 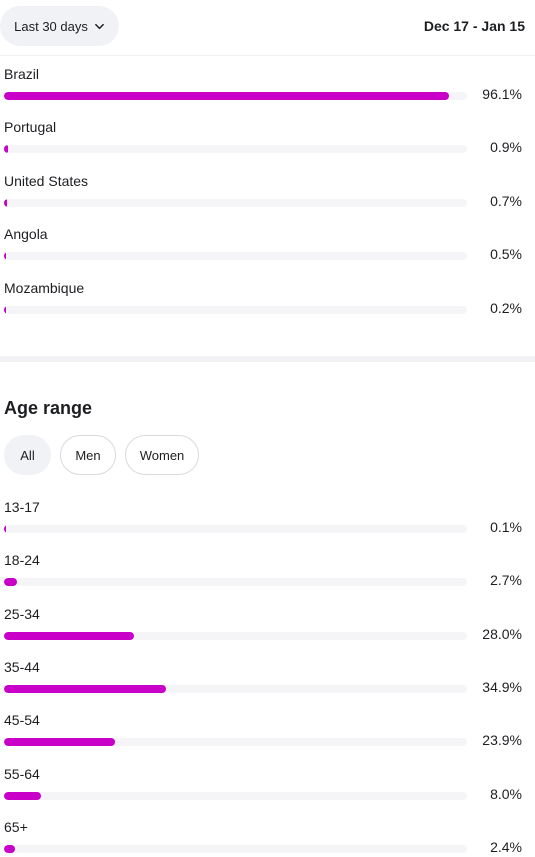 What do you see at coordinates (30, 127) in the screenshot?
I see `country-label: Portugal` at bounding box center [30, 127].